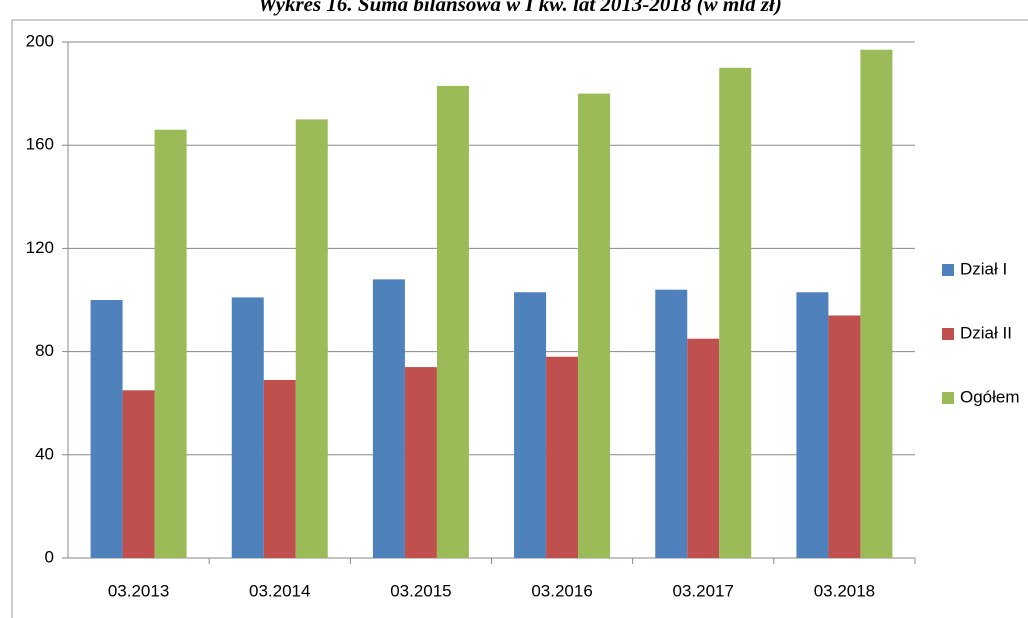 The width and height of the screenshot is (1028, 618). Describe the element at coordinates (44, 350) in the screenshot. I see `y-tick-label: 80` at that location.